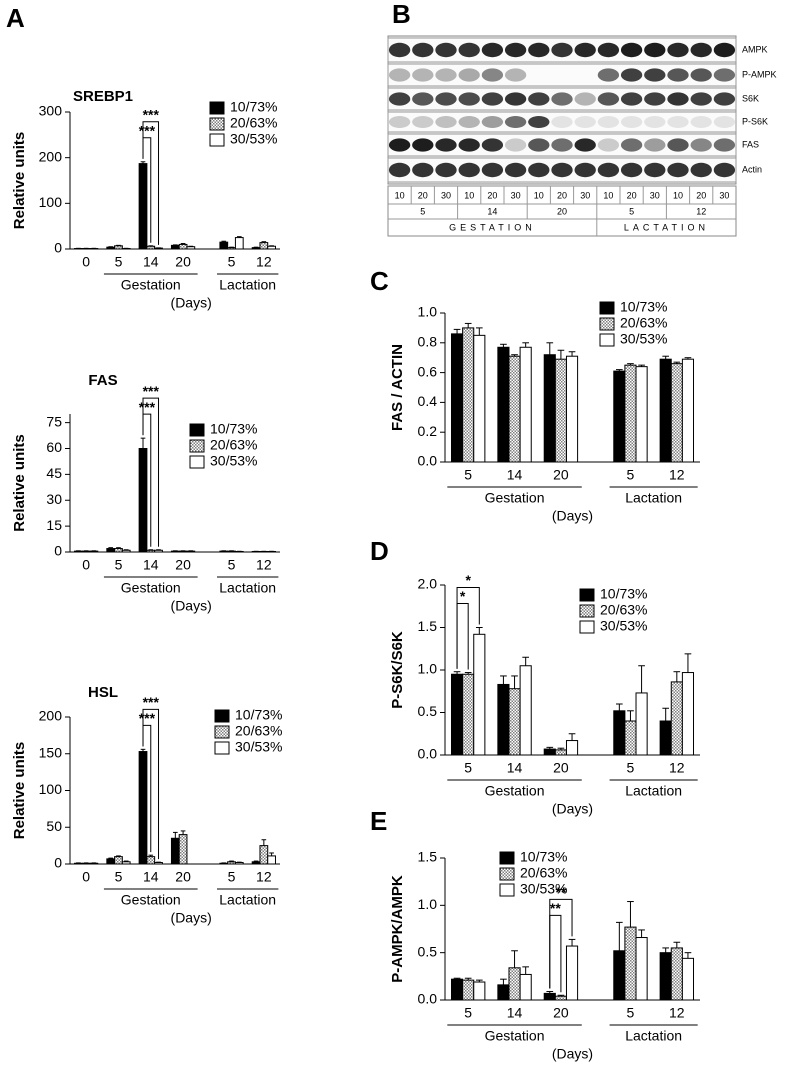 Image resolution: width=786 pixels, height=1071 pixels. Describe the element at coordinates (759, 74) in the screenshot. I see `protein-label: P-AMPK` at that location.